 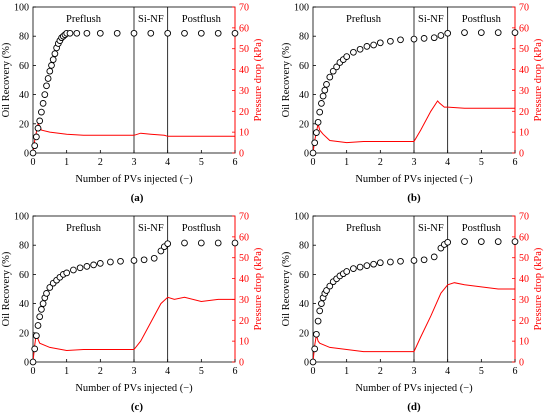 What do you see at coordinates (304, 37) in the screenshot?
I see `left-y-tick-label: 80` at bounding box center [304, 37].